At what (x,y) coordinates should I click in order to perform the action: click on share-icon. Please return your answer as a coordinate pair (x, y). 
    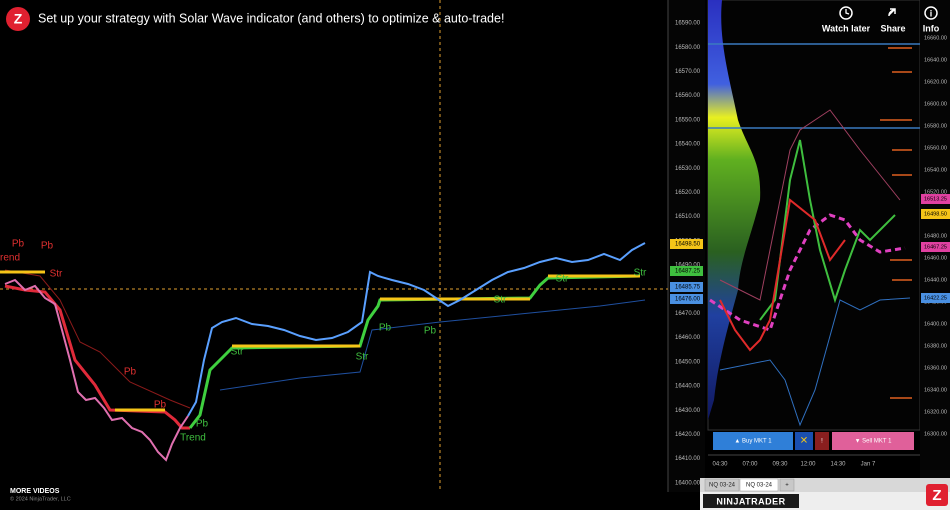
    Looking at the image, I should click on (892, 12).